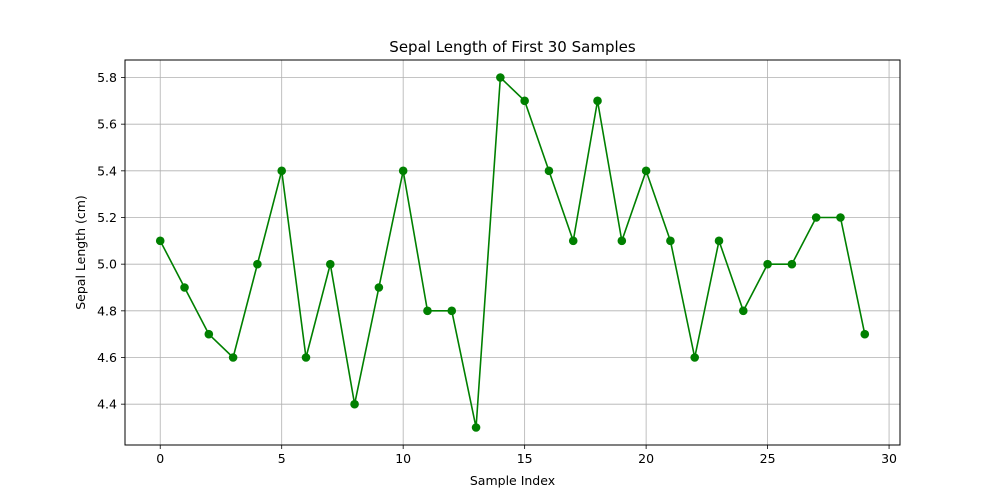 The image size is (1000, 500). Describe the element at coordinates (80, 252) in the screenshot. I see `y-axis-label: Sepal Length (cm)` at that location.